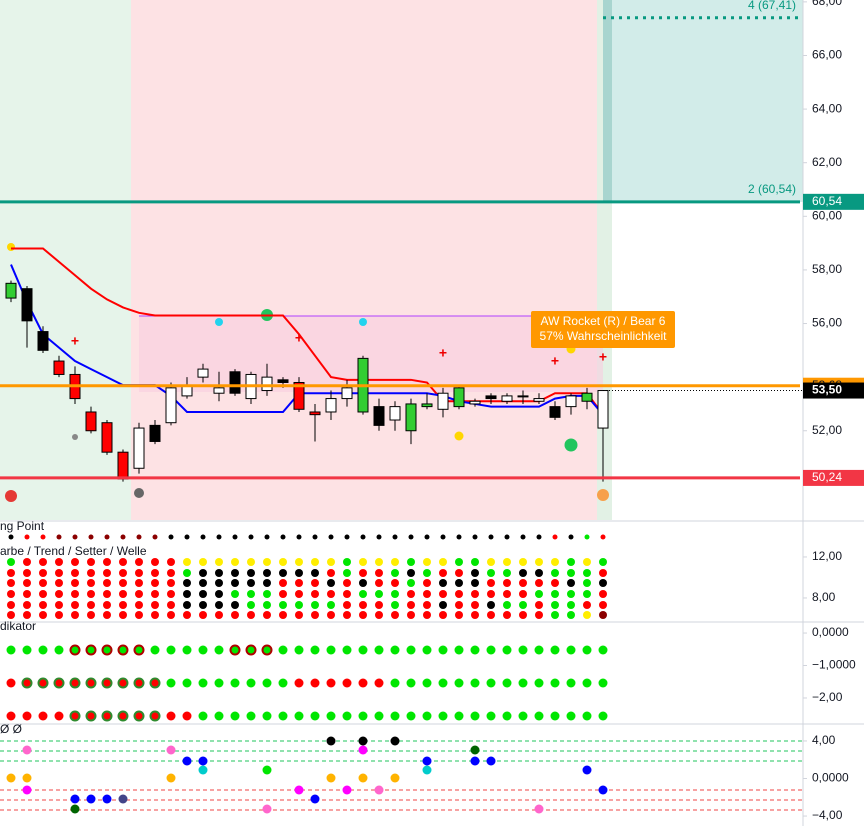 This screenshot has height=826, width=864. I want to click on price-badge, so click(833, 390).